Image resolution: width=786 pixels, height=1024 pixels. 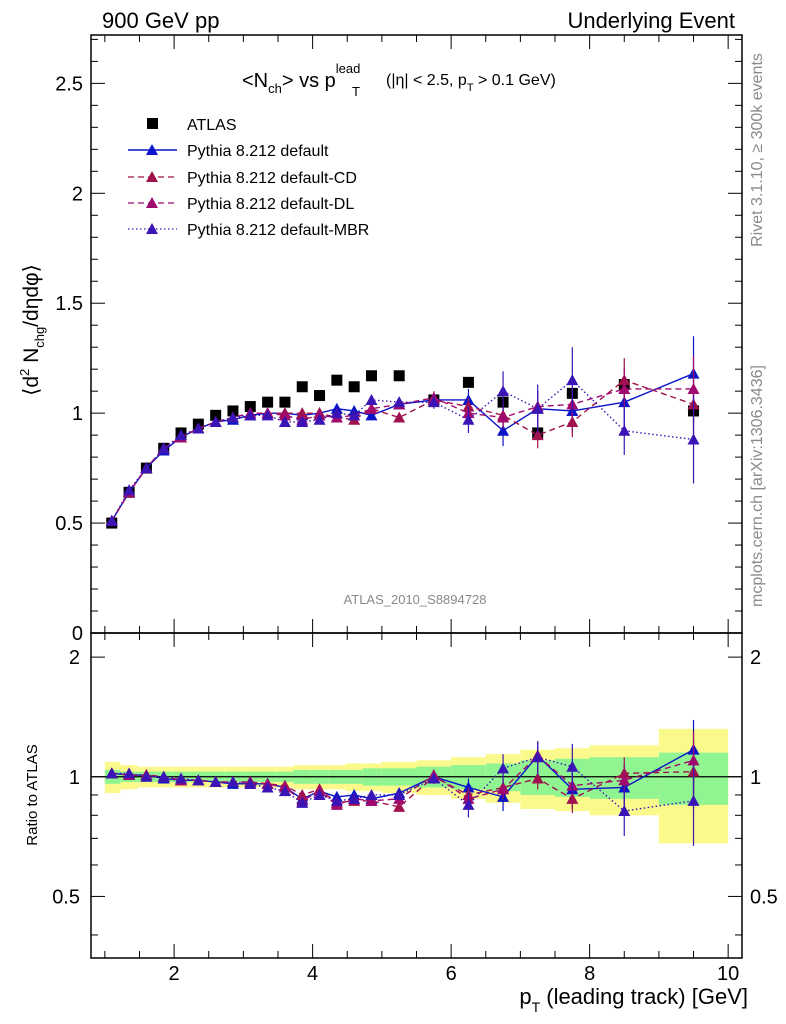 What do you see at coordinates (764, 897) in the screenshot?
I see `ratio-y-tick-label-right: 0.5` at bounding box center [764, 897].